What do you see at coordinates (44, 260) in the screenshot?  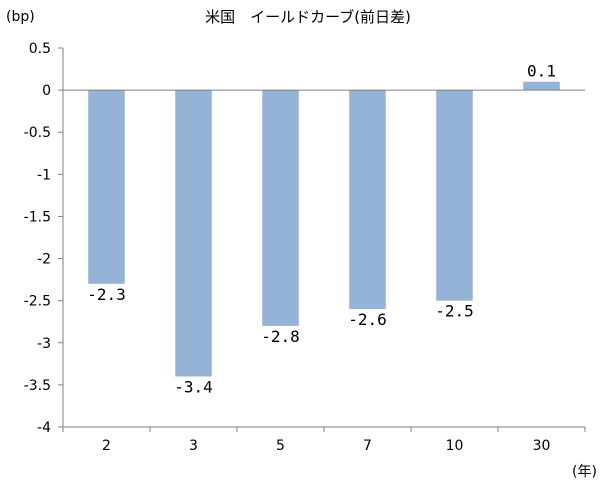 I see `y-tick-label: -2` at bounding box center [44, 260].